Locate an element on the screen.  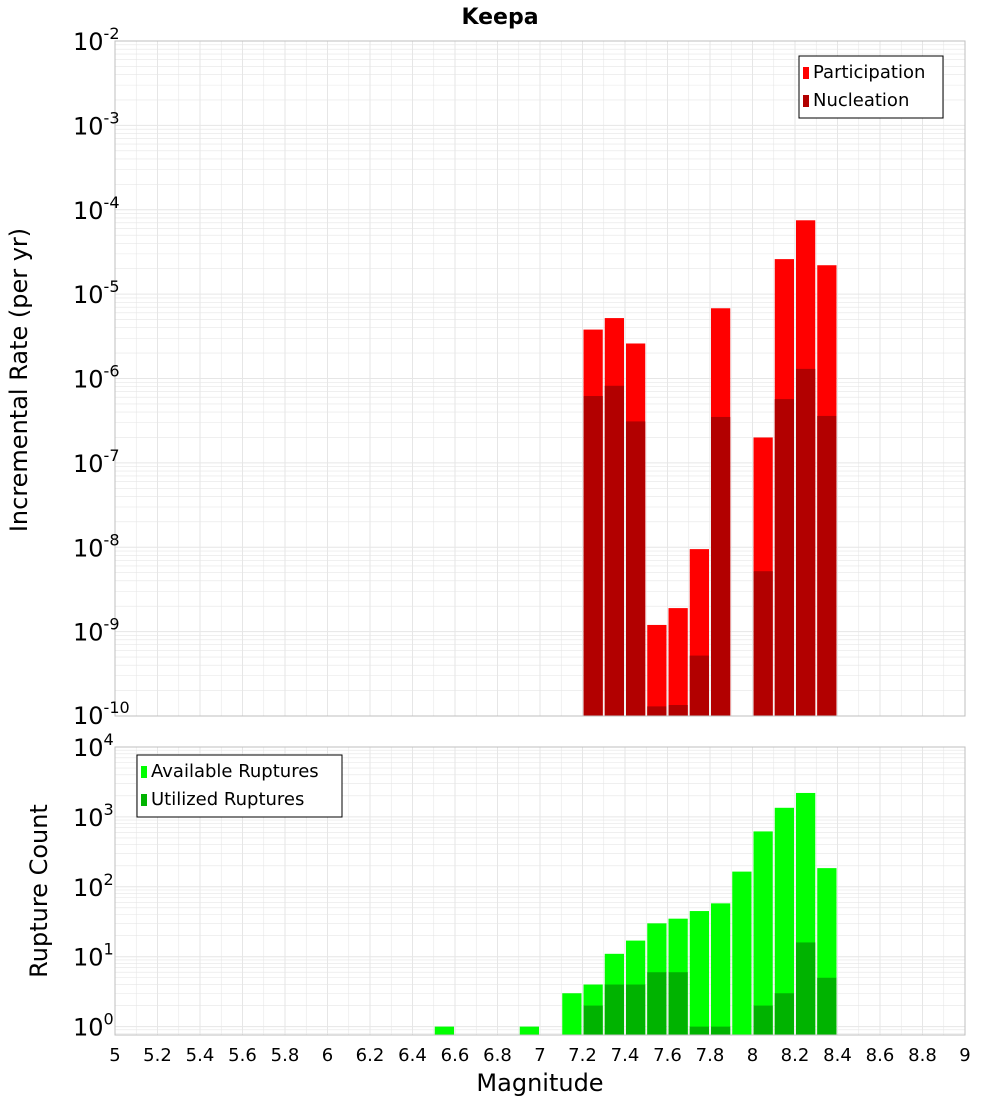
count-y-axis-label: Rupture Count is located at coordinates (39, 891).